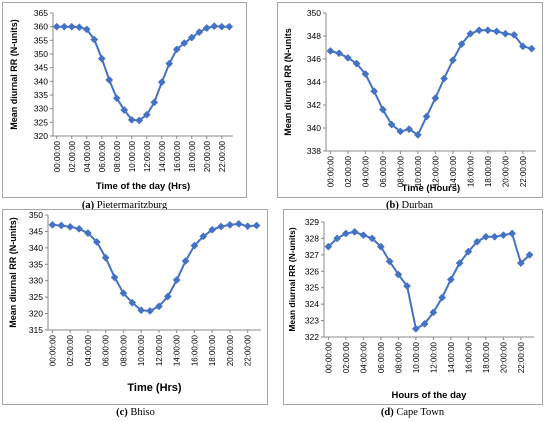  I want to click on caption-a: (a) Pietermaritzburg, so click(131, 205).